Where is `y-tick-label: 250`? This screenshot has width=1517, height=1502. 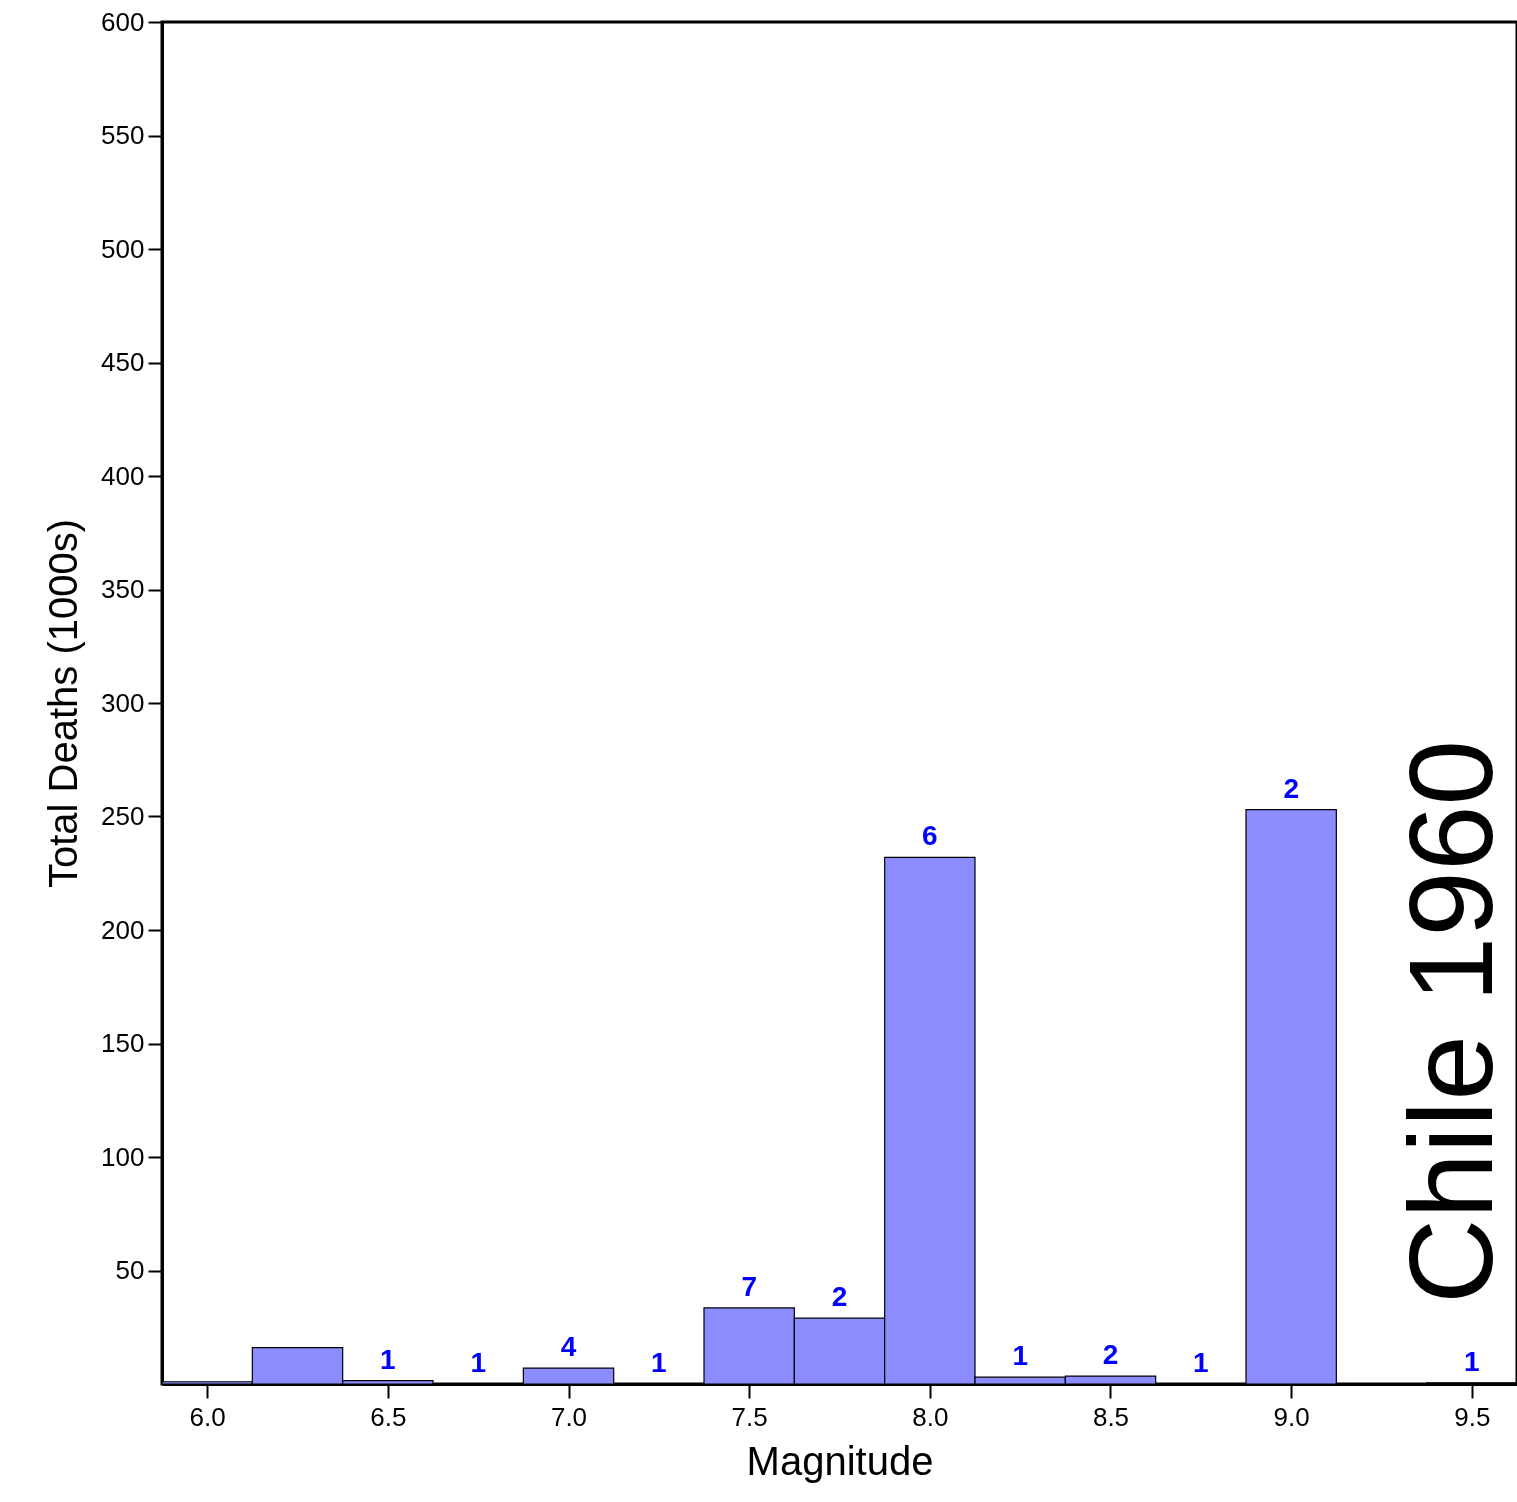 y-tick-label: 250 is located at coordinates (123, 816).